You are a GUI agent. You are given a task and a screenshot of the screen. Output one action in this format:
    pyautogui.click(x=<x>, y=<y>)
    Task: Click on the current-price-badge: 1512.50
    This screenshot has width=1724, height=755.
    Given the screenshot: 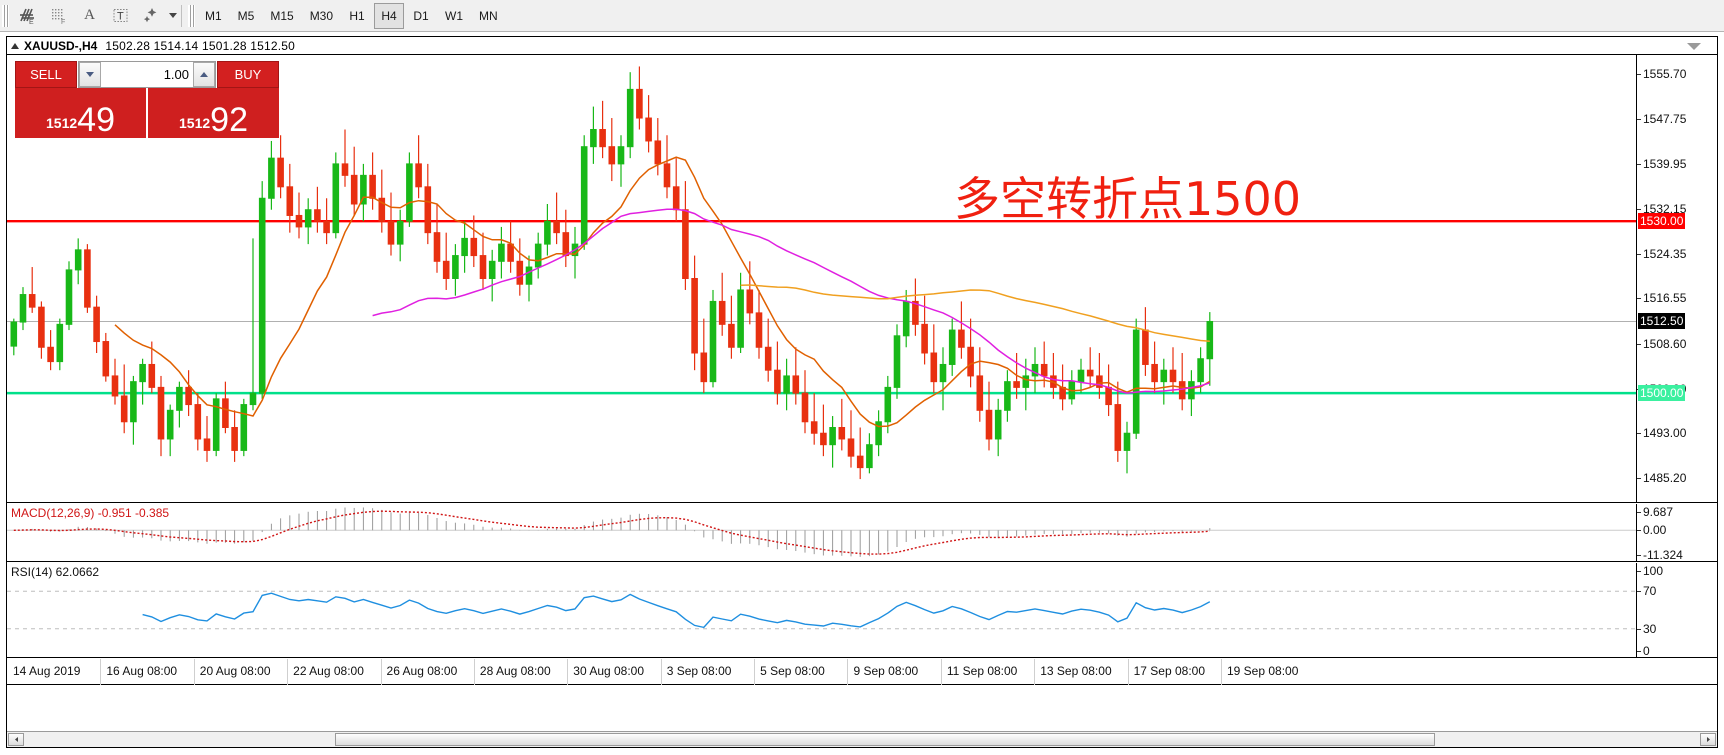 What is the action you would take?
    pyautogui.click(x=1662, y=321)
    